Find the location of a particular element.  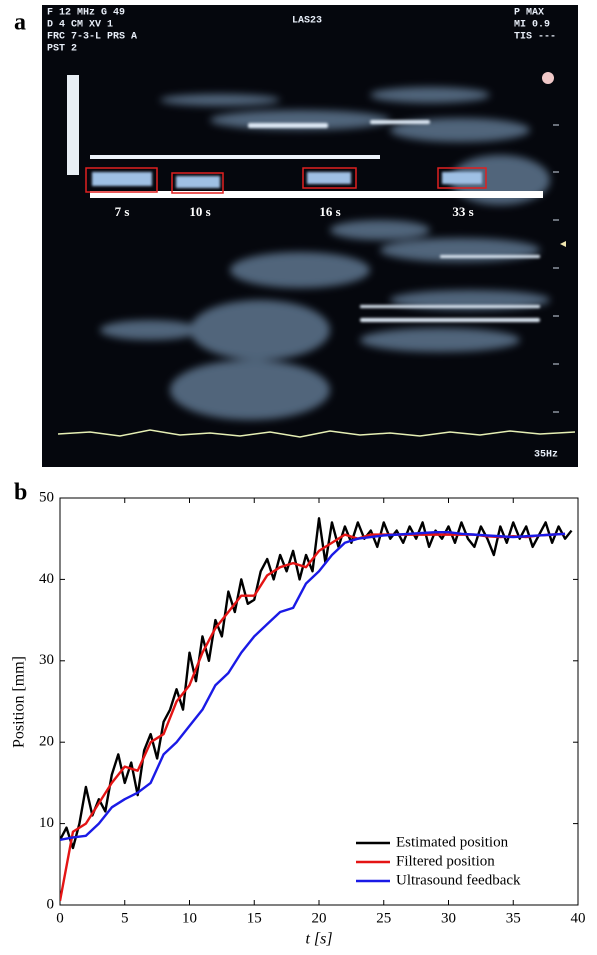

panel-label: a is located at coordinates (20, 23).